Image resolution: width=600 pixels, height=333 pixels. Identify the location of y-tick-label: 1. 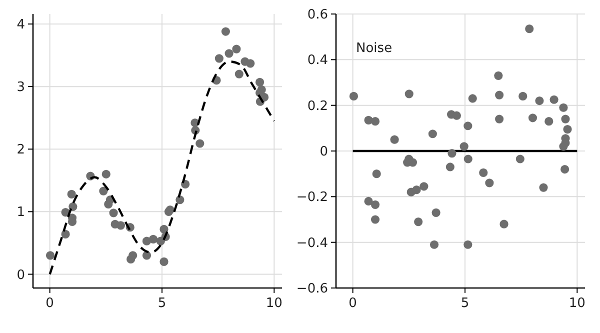
(20, 212).